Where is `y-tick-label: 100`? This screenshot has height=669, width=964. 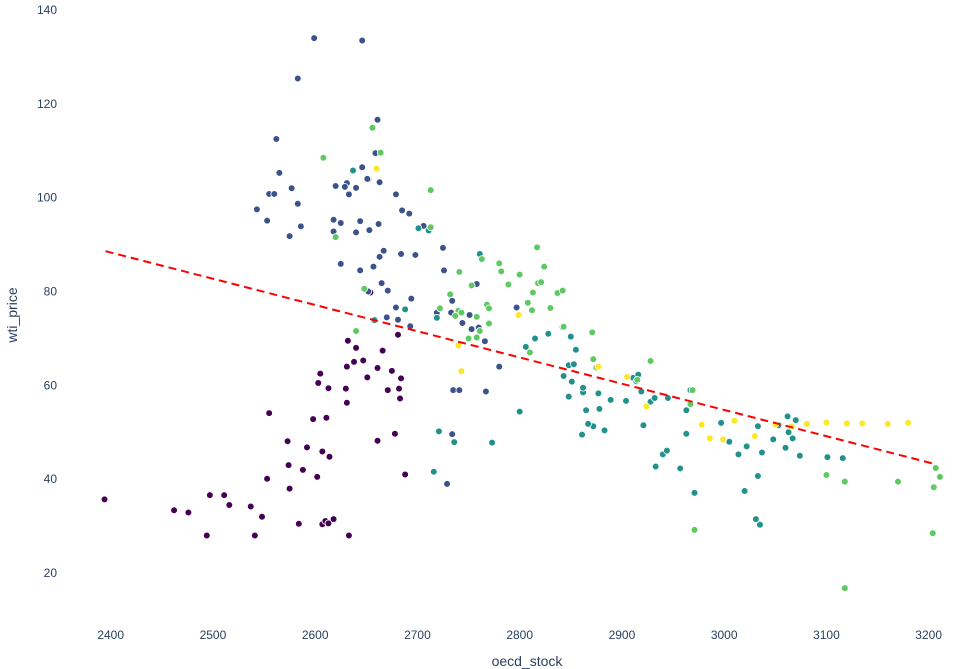 y-tick-label: 100 is located at coordinates (47, 198).